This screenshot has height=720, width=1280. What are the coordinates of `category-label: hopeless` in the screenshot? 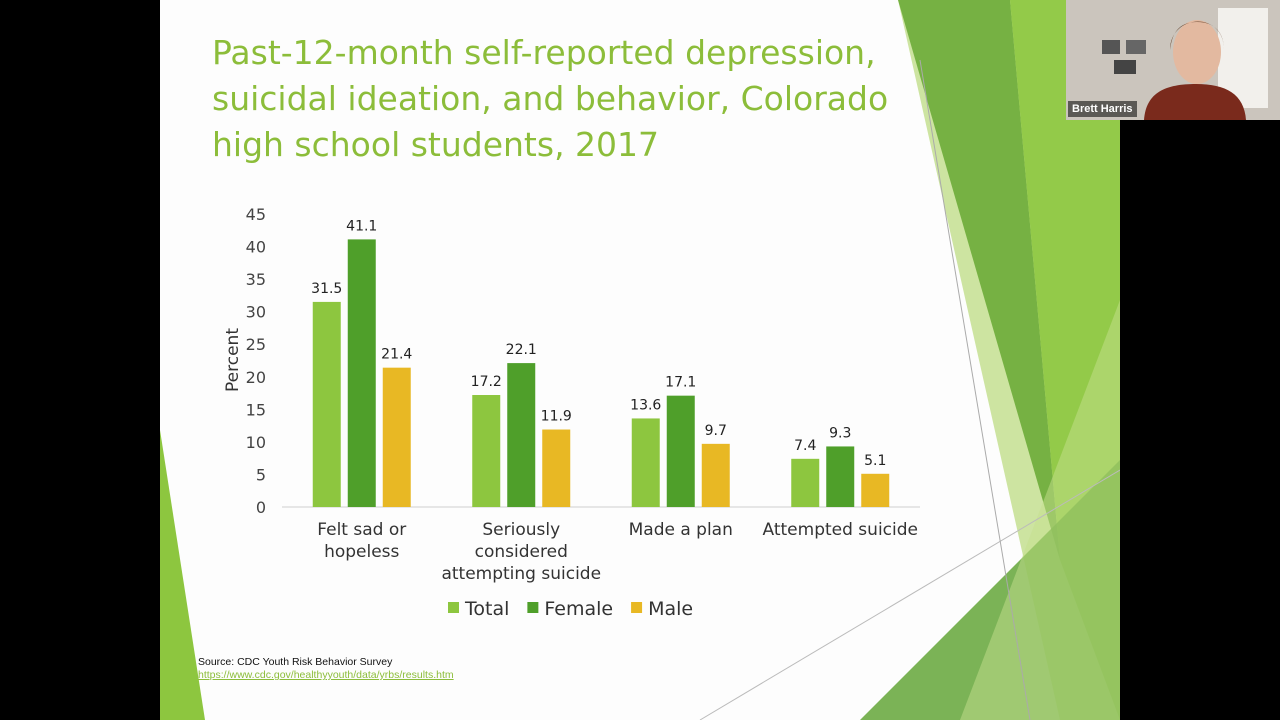 It's located at (361, 552).